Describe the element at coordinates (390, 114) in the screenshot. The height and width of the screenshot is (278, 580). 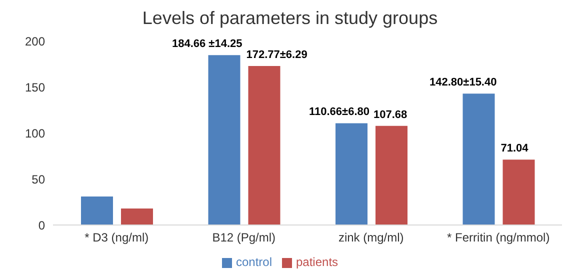
I see `data-label: 107.68` at that location.